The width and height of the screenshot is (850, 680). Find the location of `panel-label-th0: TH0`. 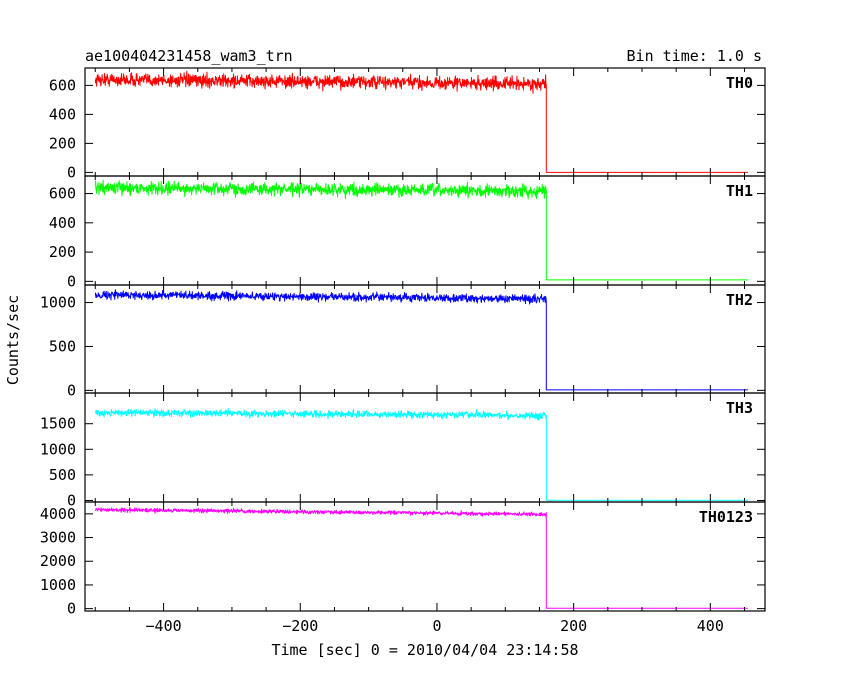

panel-label-th0: TH0 is located at coordinates (739, 83).